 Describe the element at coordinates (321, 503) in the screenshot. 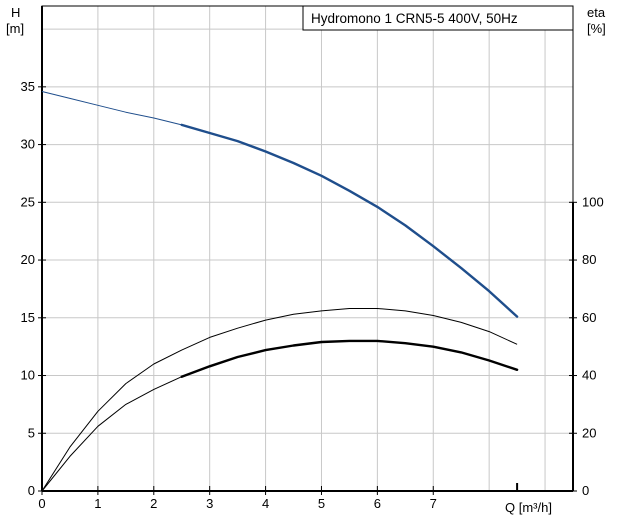

I see `x-tick-label: 5` at that location.